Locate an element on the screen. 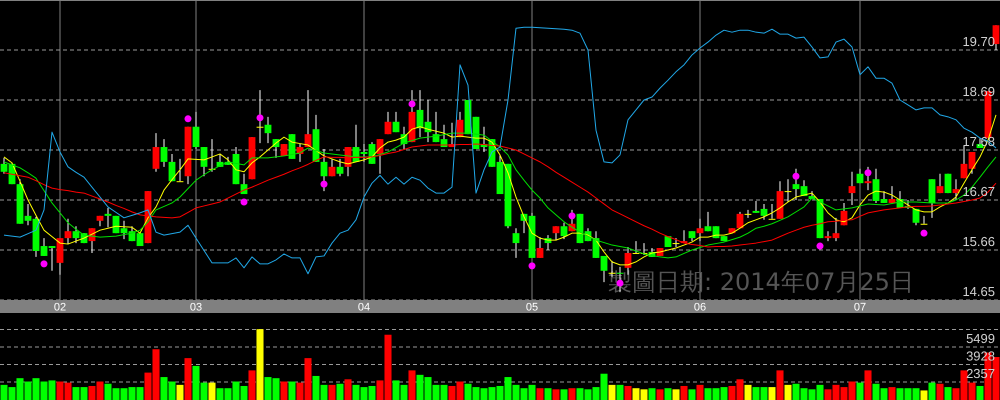  y-tick-label: 15.66 is located at coordinates (978, 241).